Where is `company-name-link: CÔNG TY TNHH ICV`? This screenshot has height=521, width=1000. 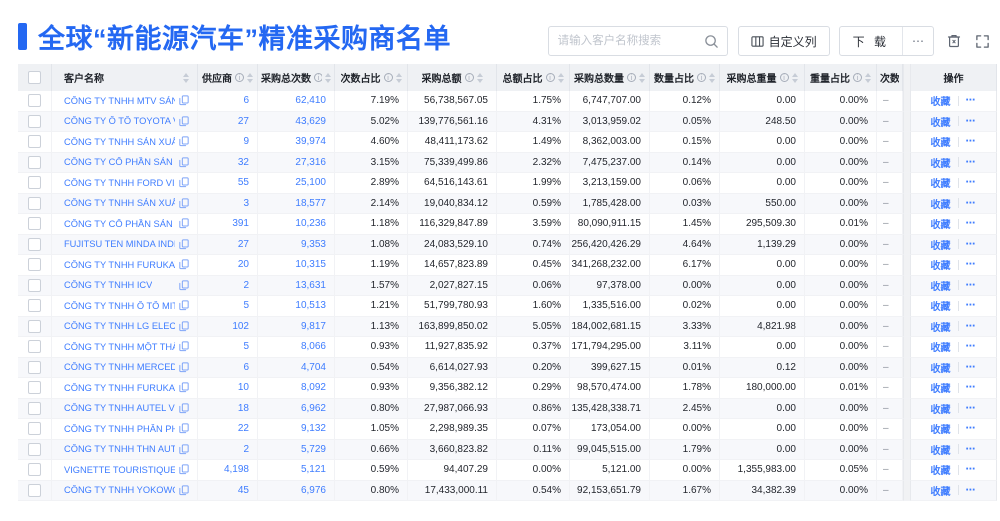 company-name-link: CÔNG TY TNHH ICV is located at coordinates (108, 285).